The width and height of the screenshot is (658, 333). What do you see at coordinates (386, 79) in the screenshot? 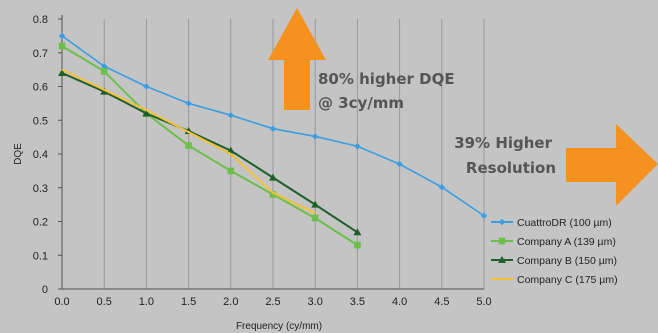
I see `annotation-dqe-line: 80% higher DQE` at bounding box center [386, 79].